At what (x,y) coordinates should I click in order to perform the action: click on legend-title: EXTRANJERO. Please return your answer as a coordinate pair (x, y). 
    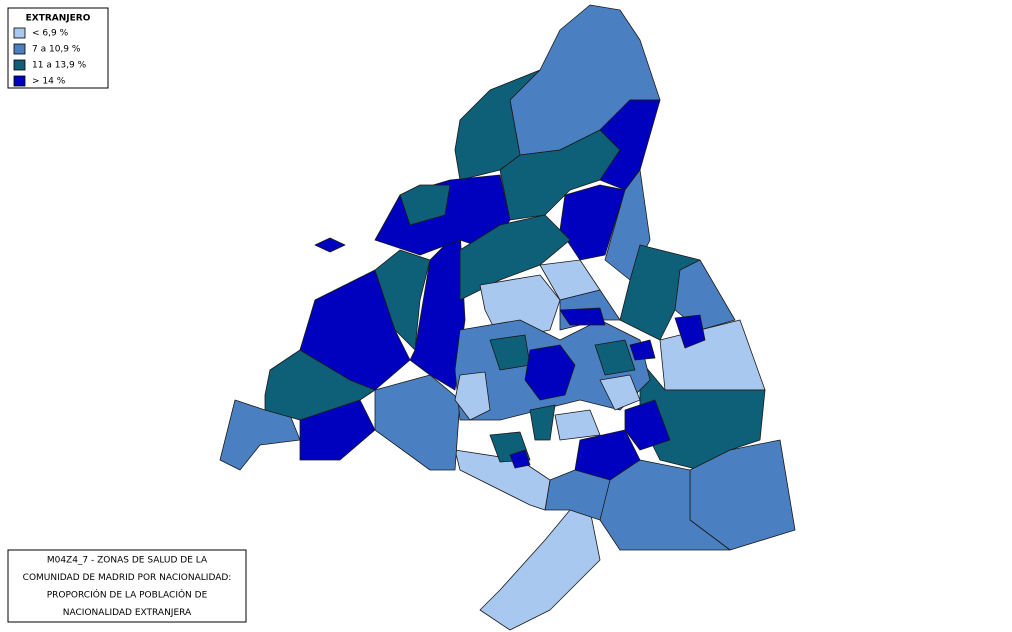
    Looking at the image, I should click on (58, 19).